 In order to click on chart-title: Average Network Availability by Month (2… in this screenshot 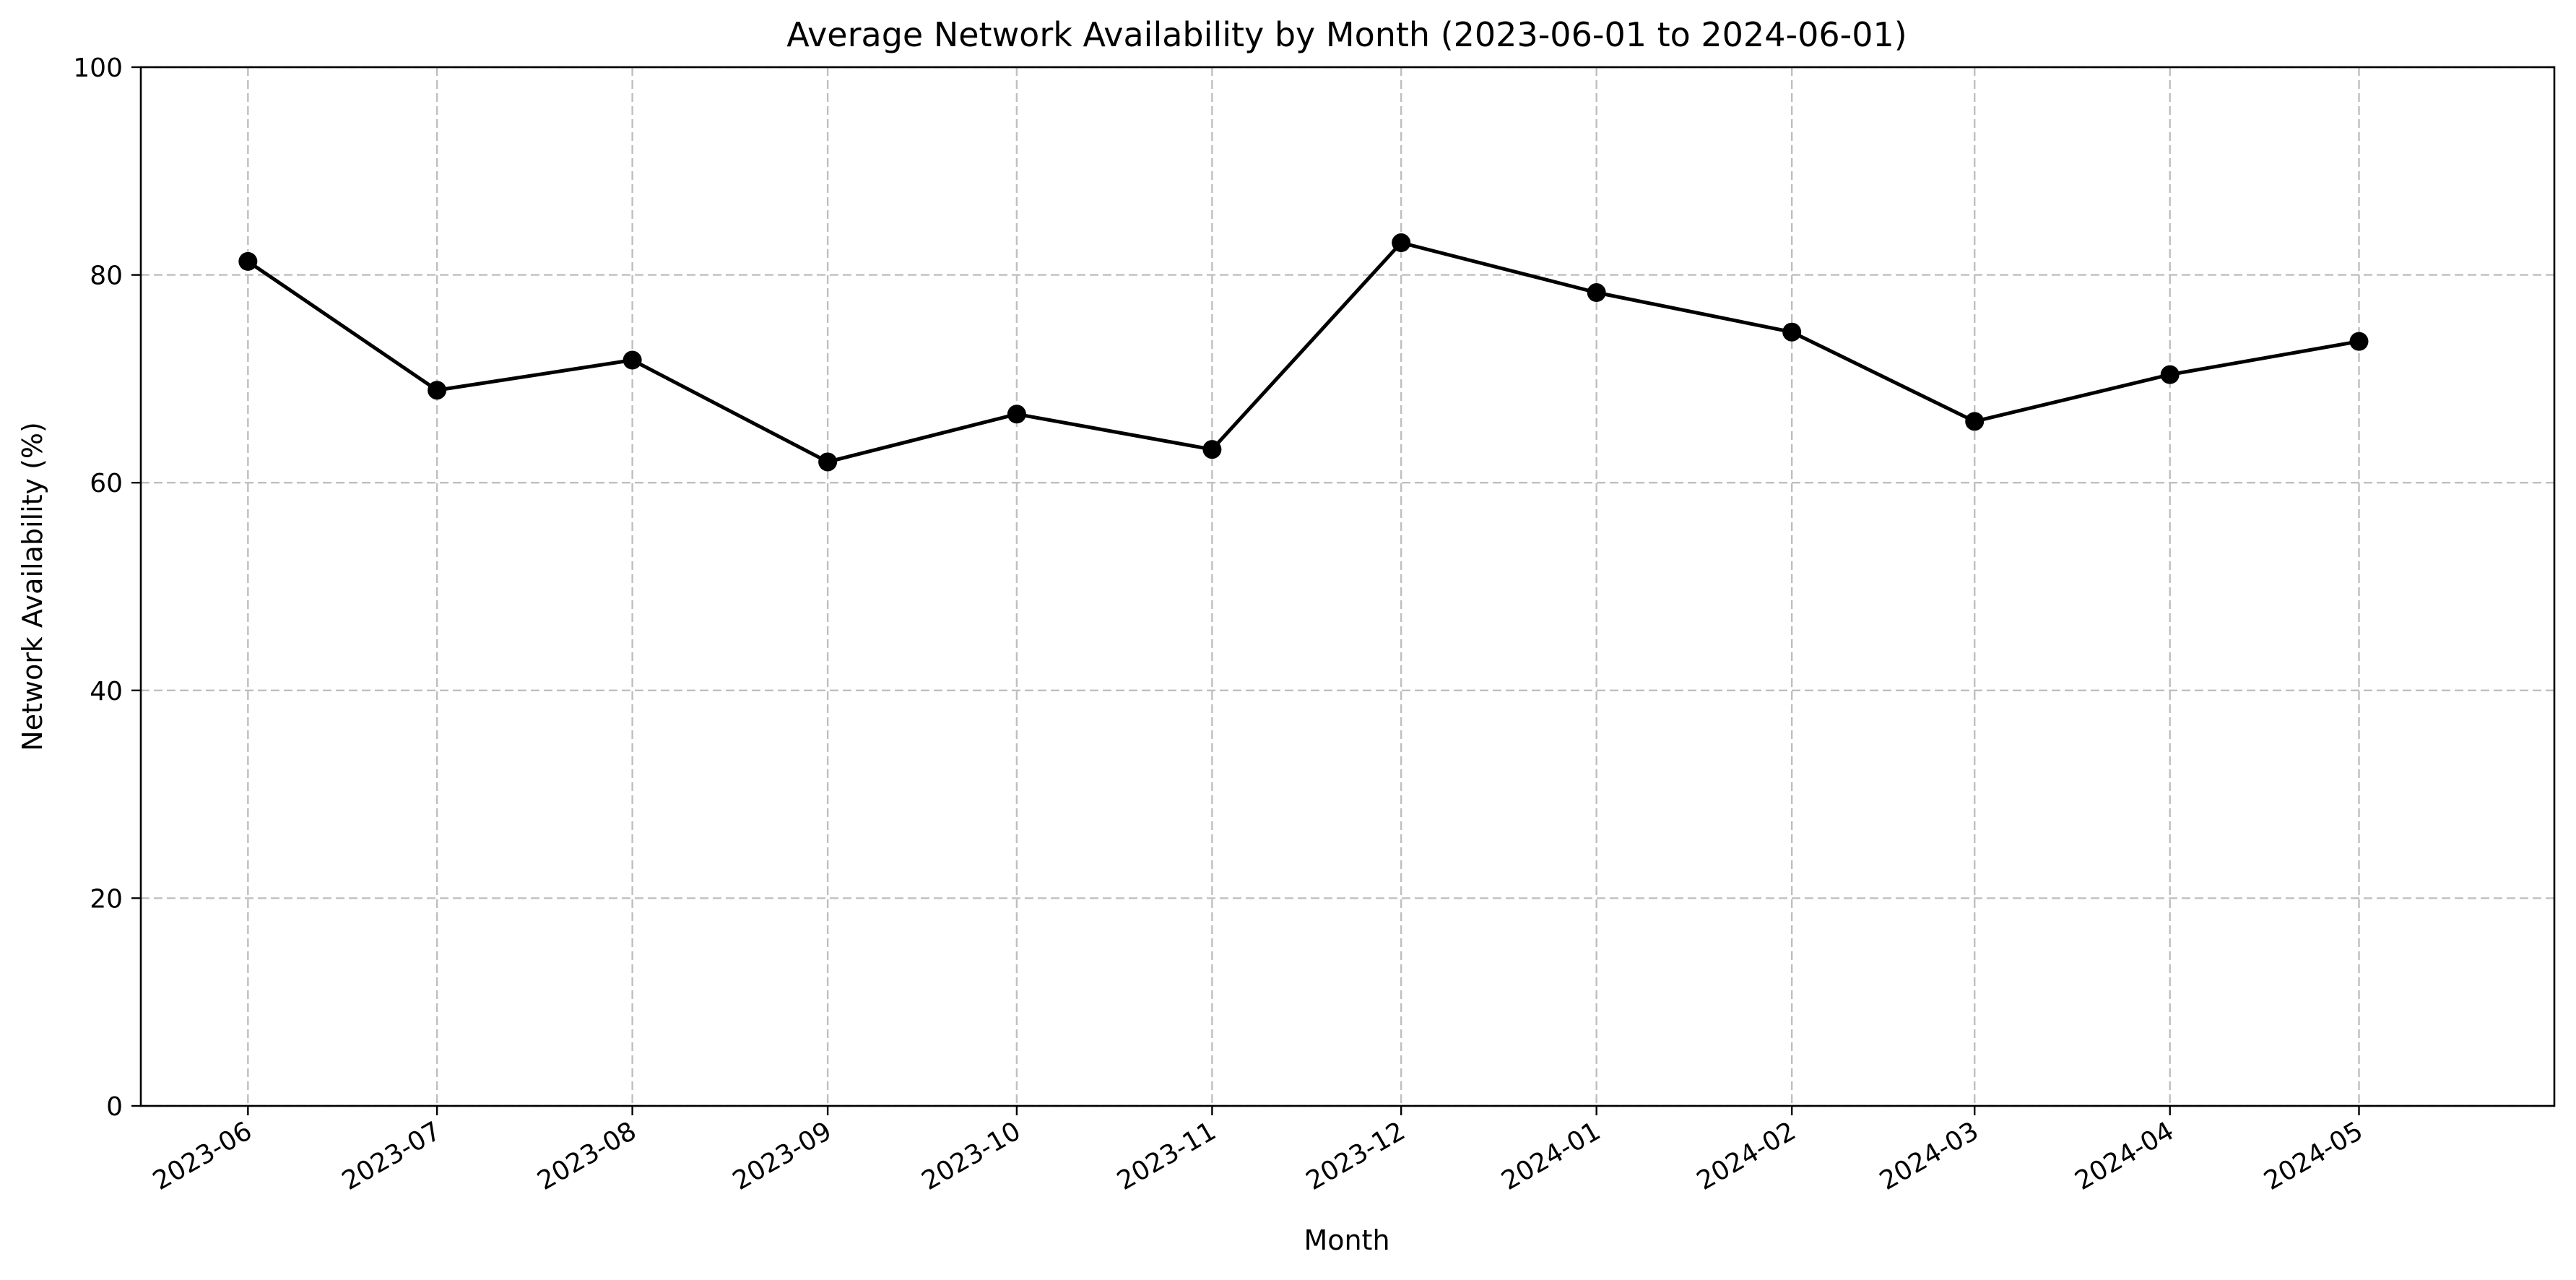, I will do `click(1346, 34)`.